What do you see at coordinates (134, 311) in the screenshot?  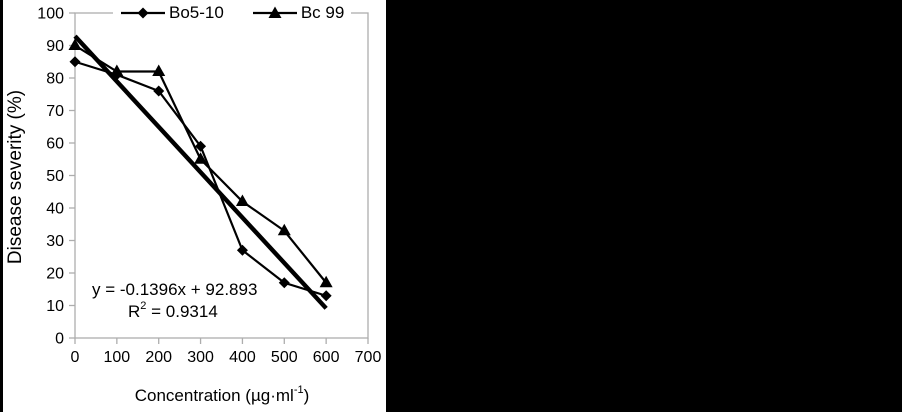 I see `r-squared-prefix: R` at bounding box center [134, 311].